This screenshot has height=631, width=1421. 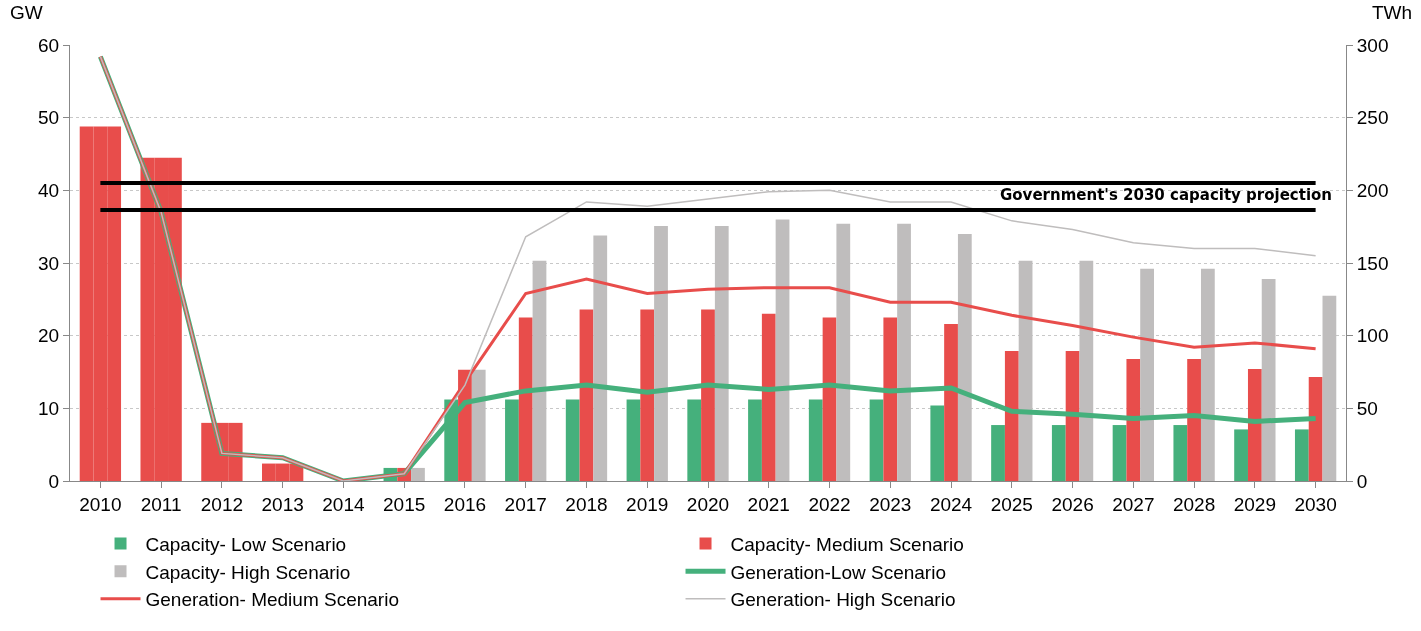 I want to click on x-tick-label: 2011, so click(x=161, y=504).